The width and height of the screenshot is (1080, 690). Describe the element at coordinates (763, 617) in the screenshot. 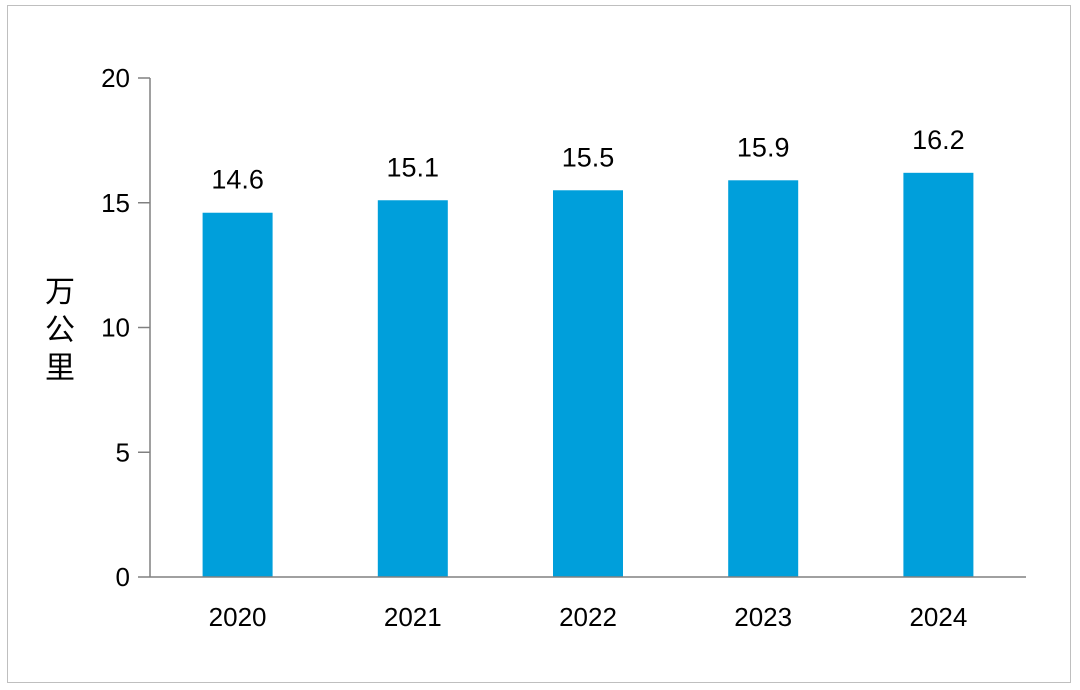

I see `x-tick-label: 2023` at that location.